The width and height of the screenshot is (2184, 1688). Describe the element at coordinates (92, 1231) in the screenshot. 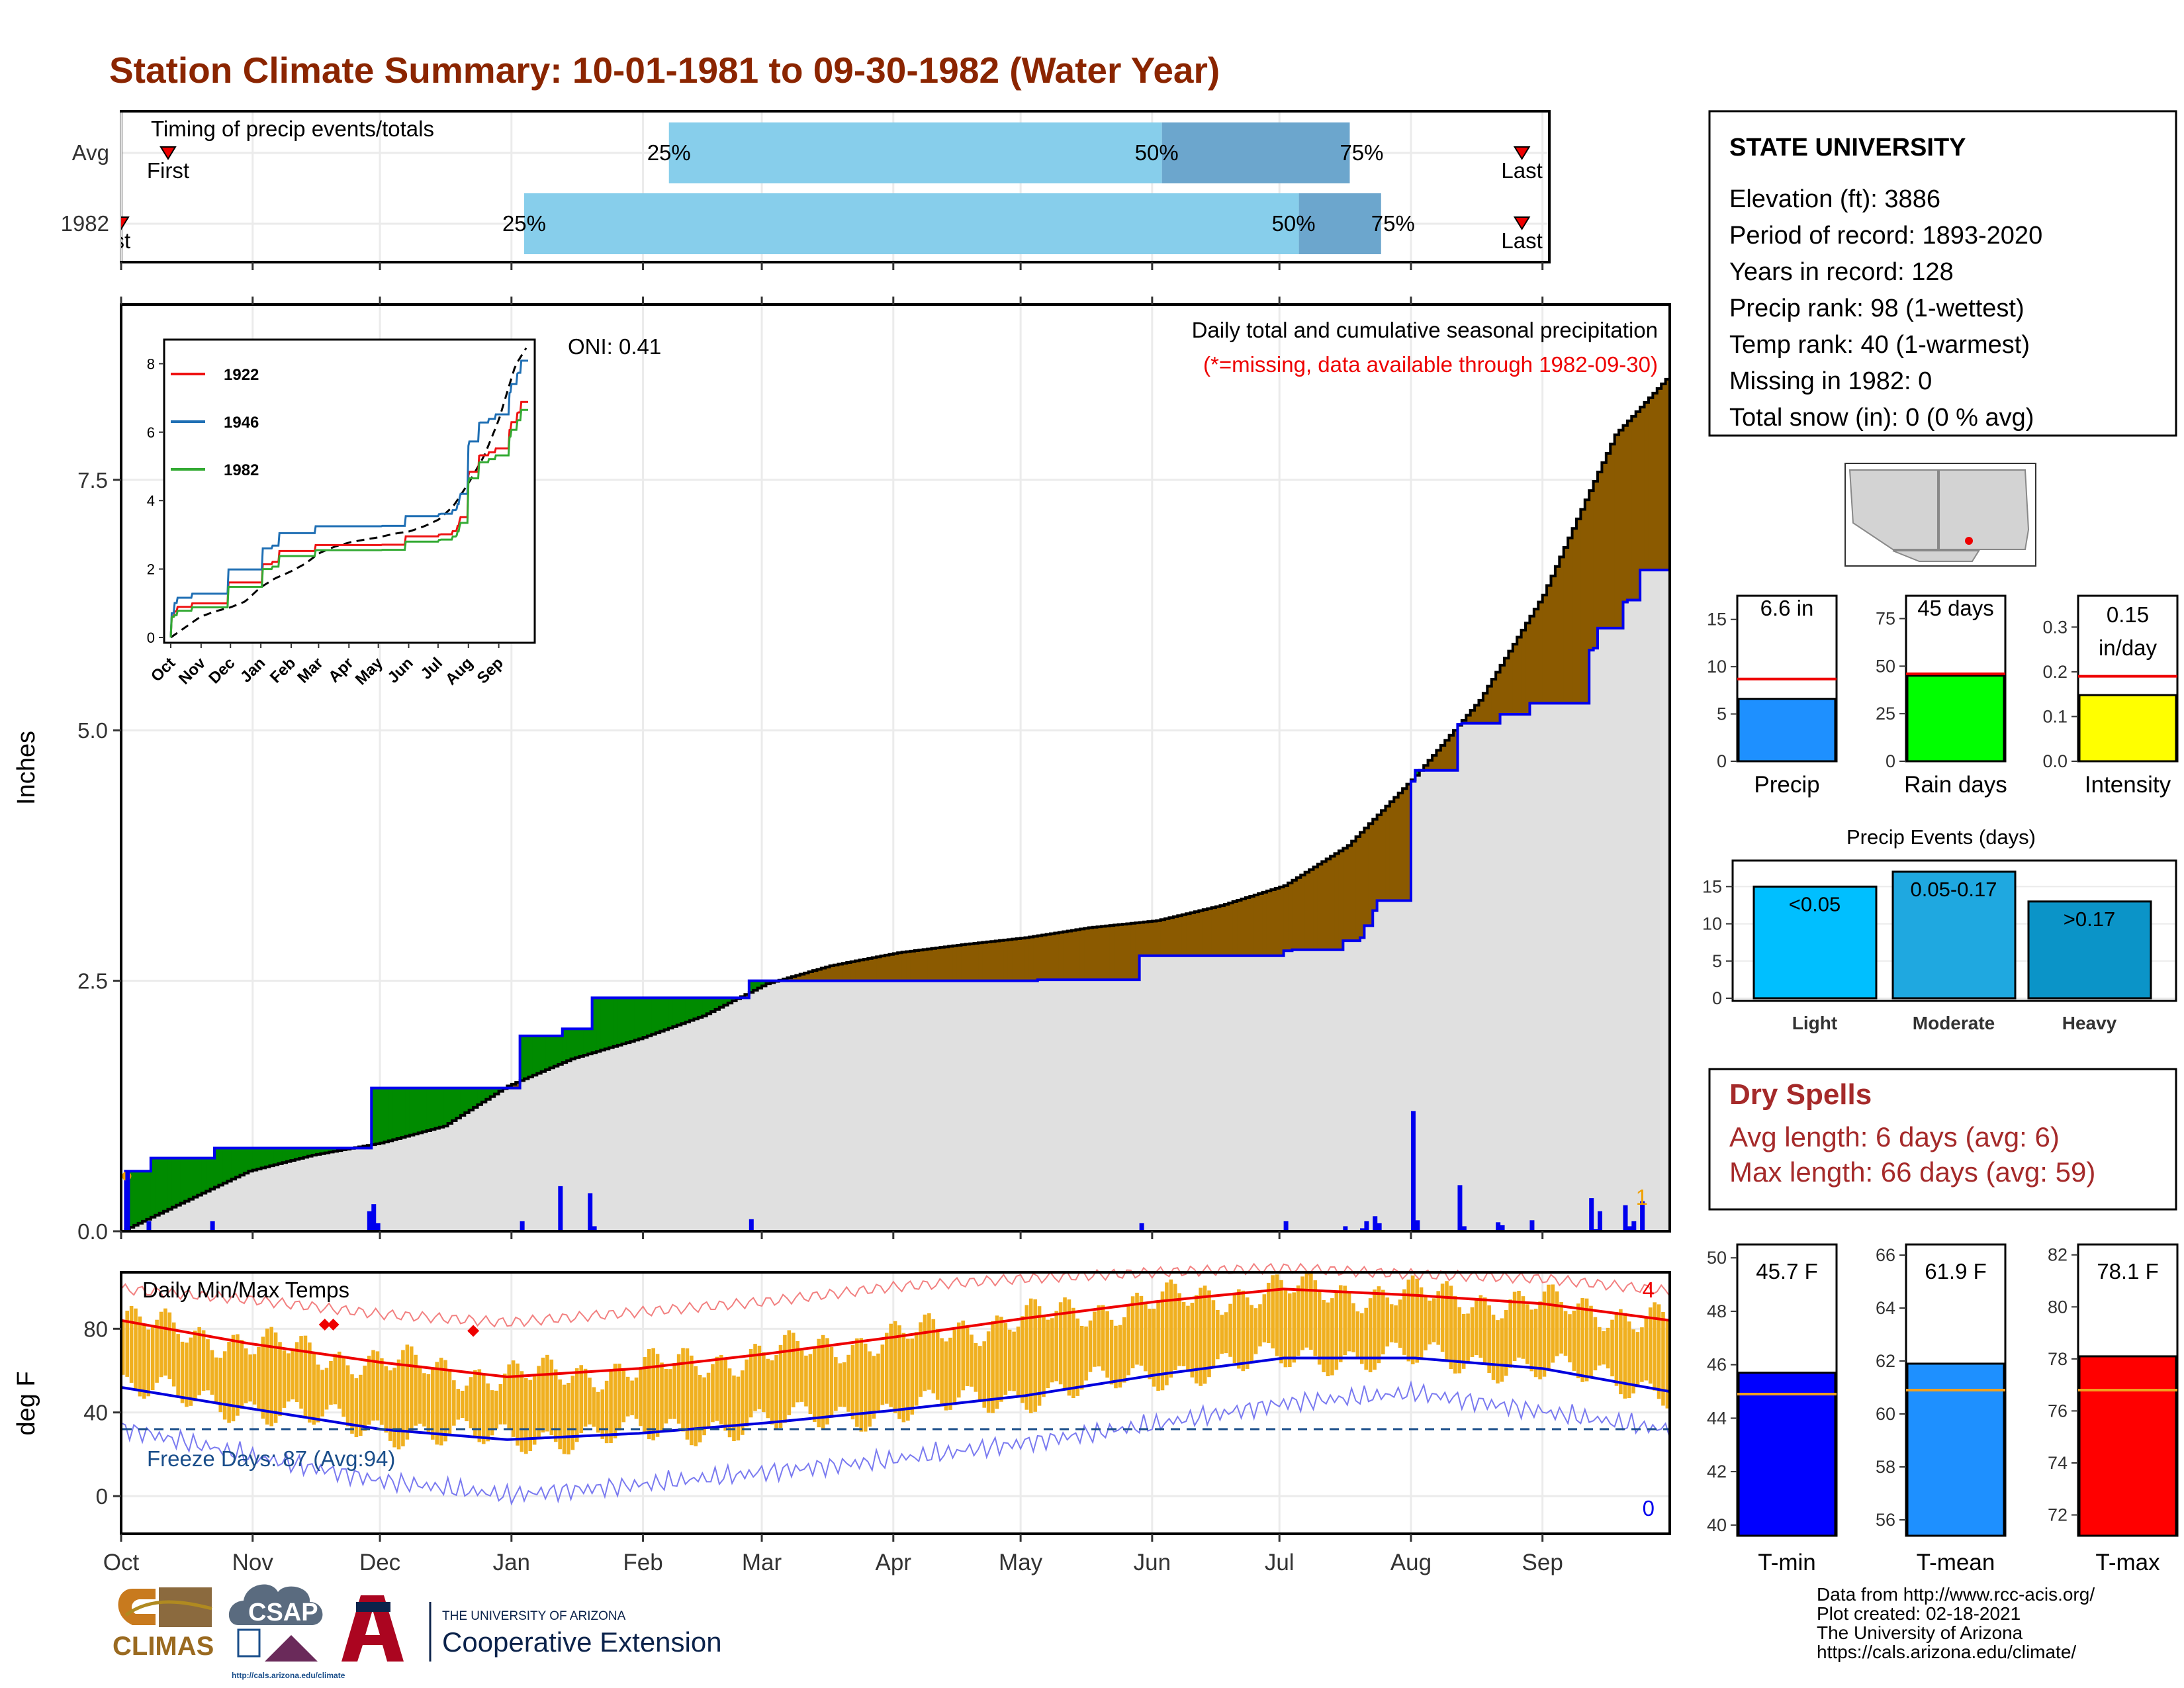

I see `precip-ytick-label: 0.0` at that location.